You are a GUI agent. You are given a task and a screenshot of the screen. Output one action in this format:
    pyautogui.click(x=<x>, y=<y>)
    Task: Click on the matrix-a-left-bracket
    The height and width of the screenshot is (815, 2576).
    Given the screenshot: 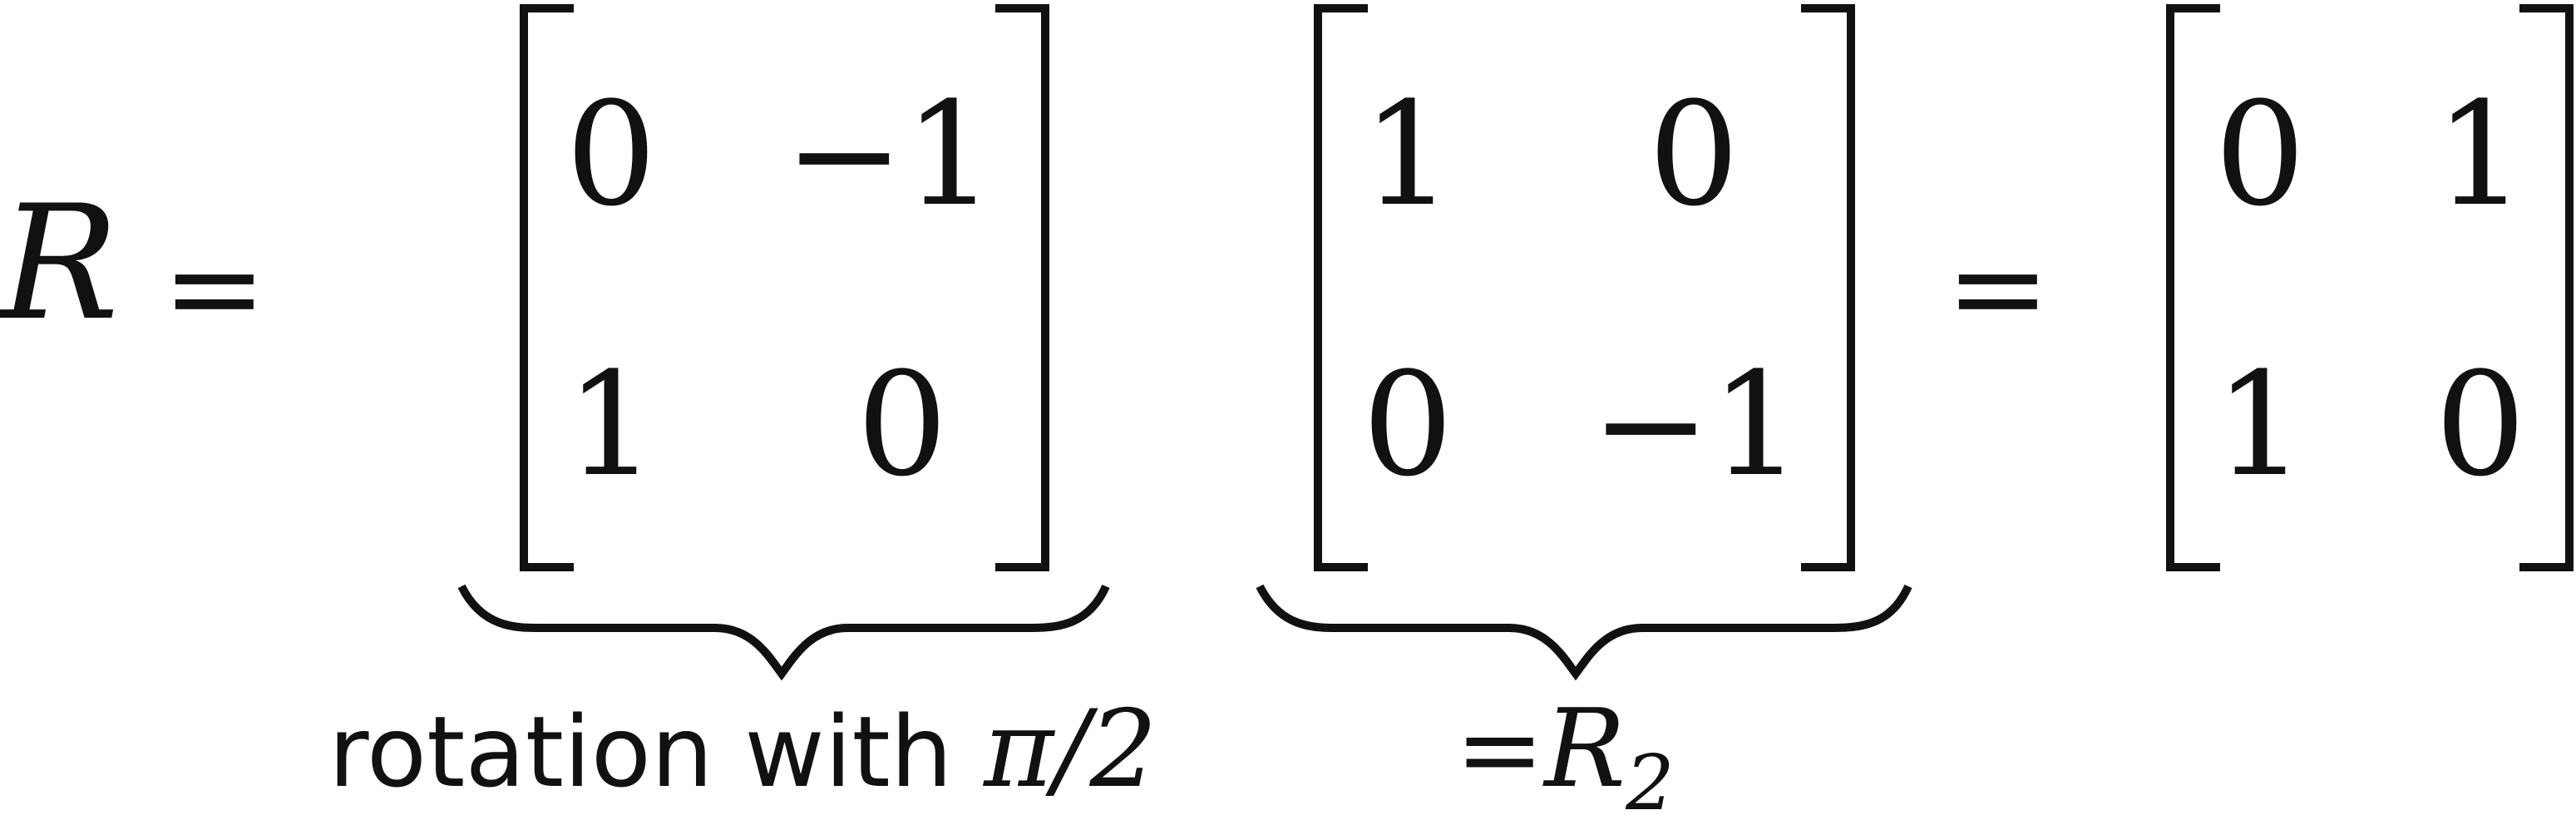 What is the action you would take?
    pyautogui.click(x=547, y=287)
    